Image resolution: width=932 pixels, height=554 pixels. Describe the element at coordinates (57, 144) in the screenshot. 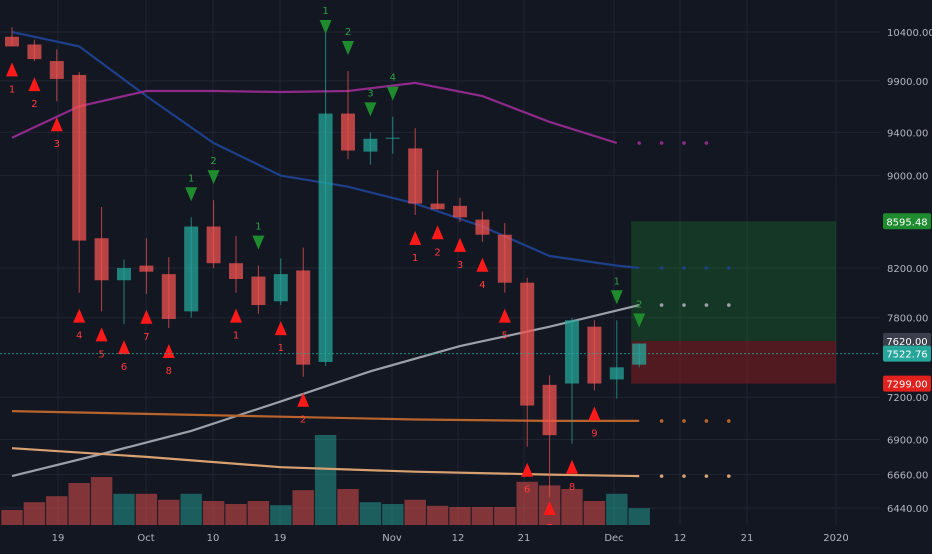

I see `signal-count-label: 3` at that location.